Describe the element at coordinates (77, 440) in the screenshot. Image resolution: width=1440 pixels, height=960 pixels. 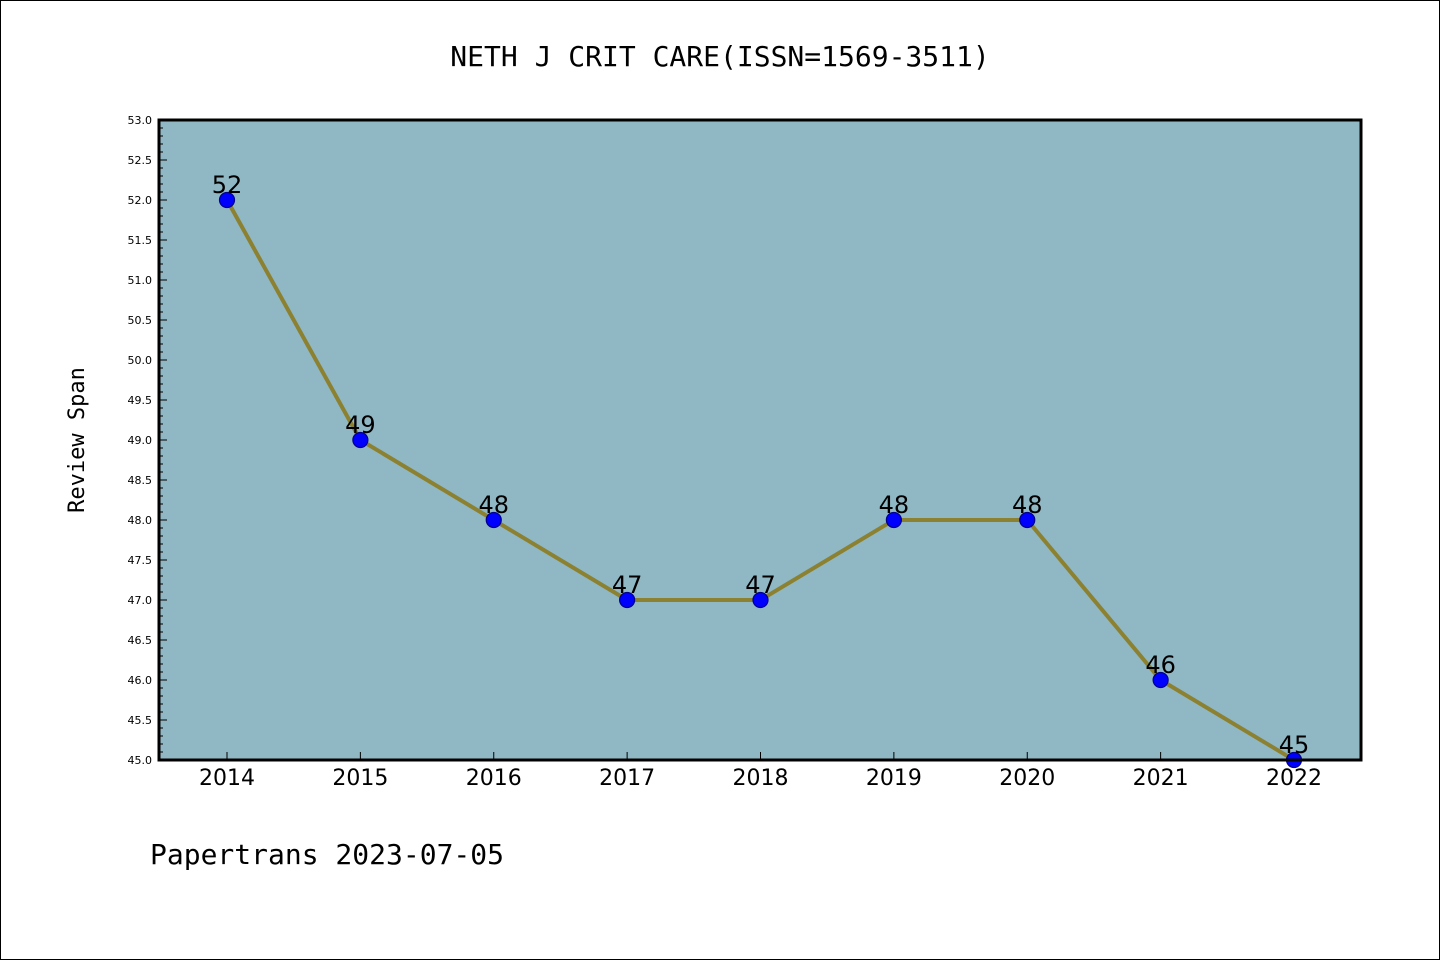
I see `y-axis-label: Review Span` at that location.